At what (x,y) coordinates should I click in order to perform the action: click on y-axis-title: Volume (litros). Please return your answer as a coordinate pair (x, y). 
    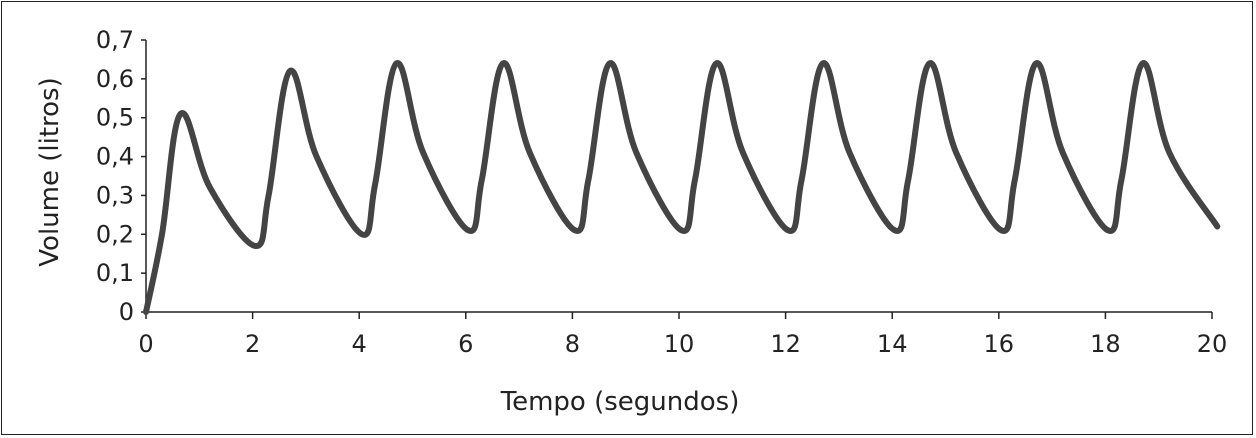
    Looking at the image, I should click on (50, 171).